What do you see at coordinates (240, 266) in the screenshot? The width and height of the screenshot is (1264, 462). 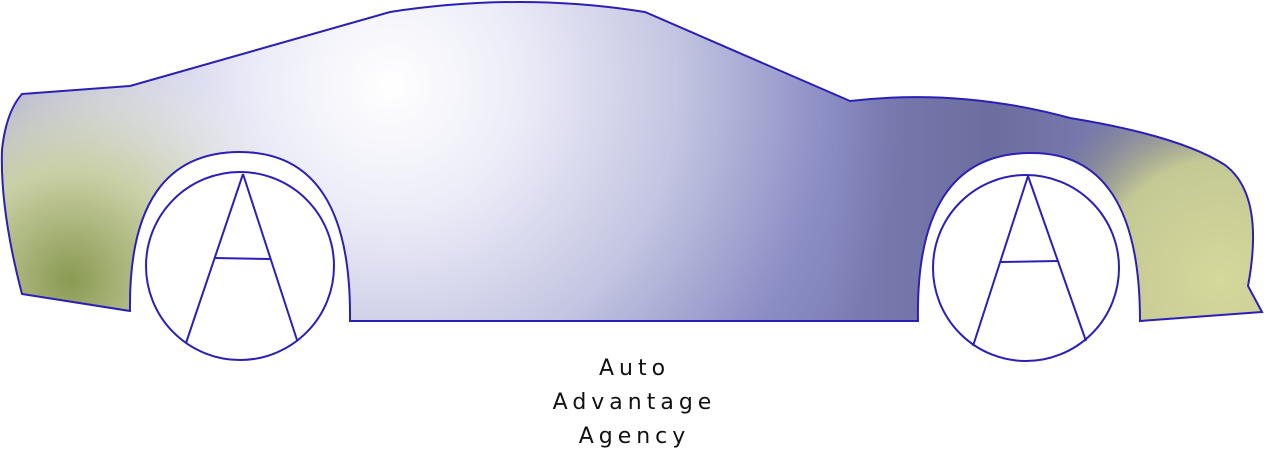 I see `front-wheel-a-icon` at bounding box center [240, 266].